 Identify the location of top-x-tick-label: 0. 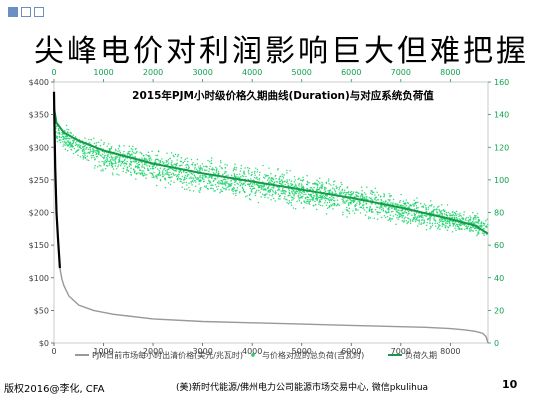
(53, 72).